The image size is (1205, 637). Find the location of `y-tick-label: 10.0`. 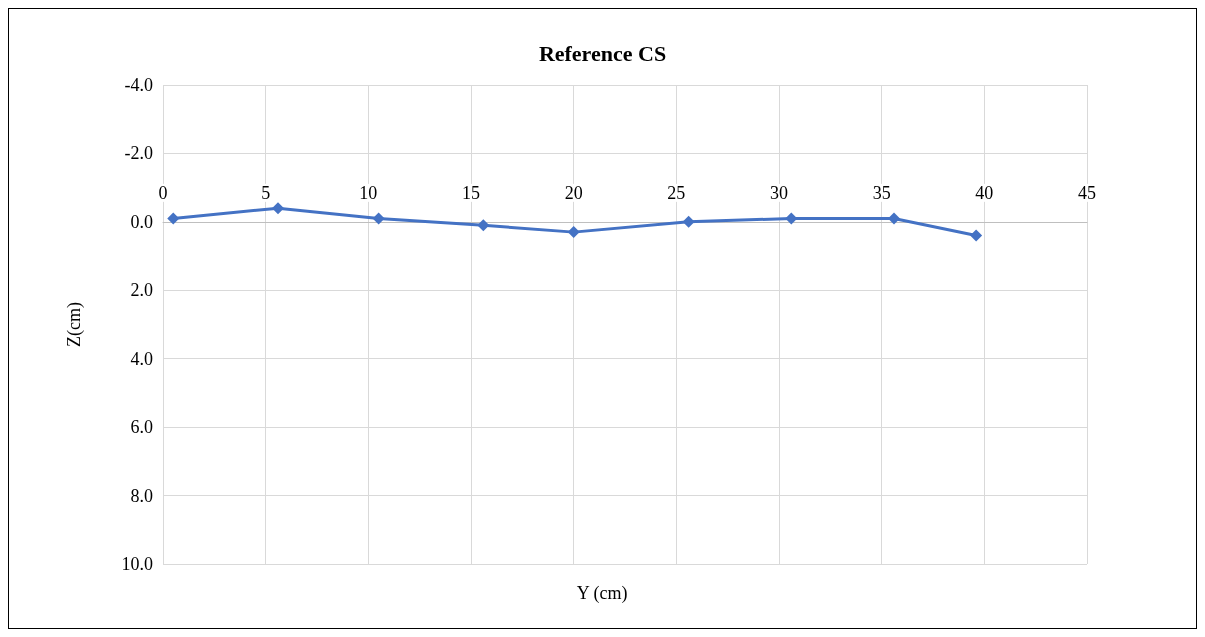

y-tick-label: 10.0 is located at coordinates (137, 564).